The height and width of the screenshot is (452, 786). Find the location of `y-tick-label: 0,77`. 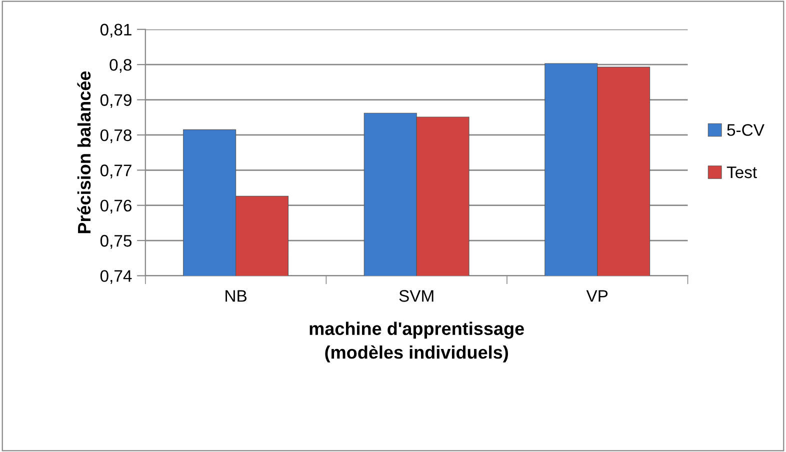

y-tick-label: 0,77 is located at coordinates (116, 171).